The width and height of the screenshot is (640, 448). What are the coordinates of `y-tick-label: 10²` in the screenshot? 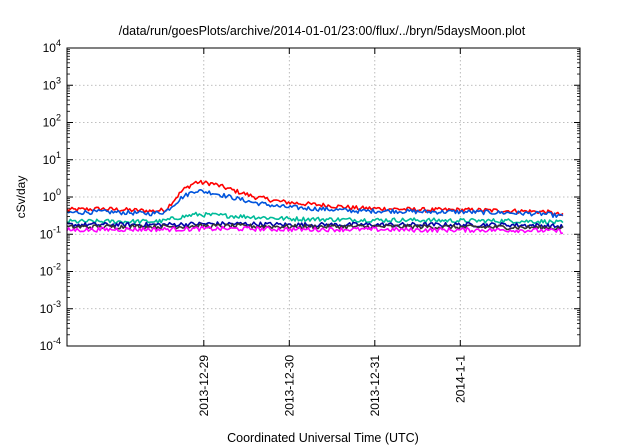 It's located at (52, 121).